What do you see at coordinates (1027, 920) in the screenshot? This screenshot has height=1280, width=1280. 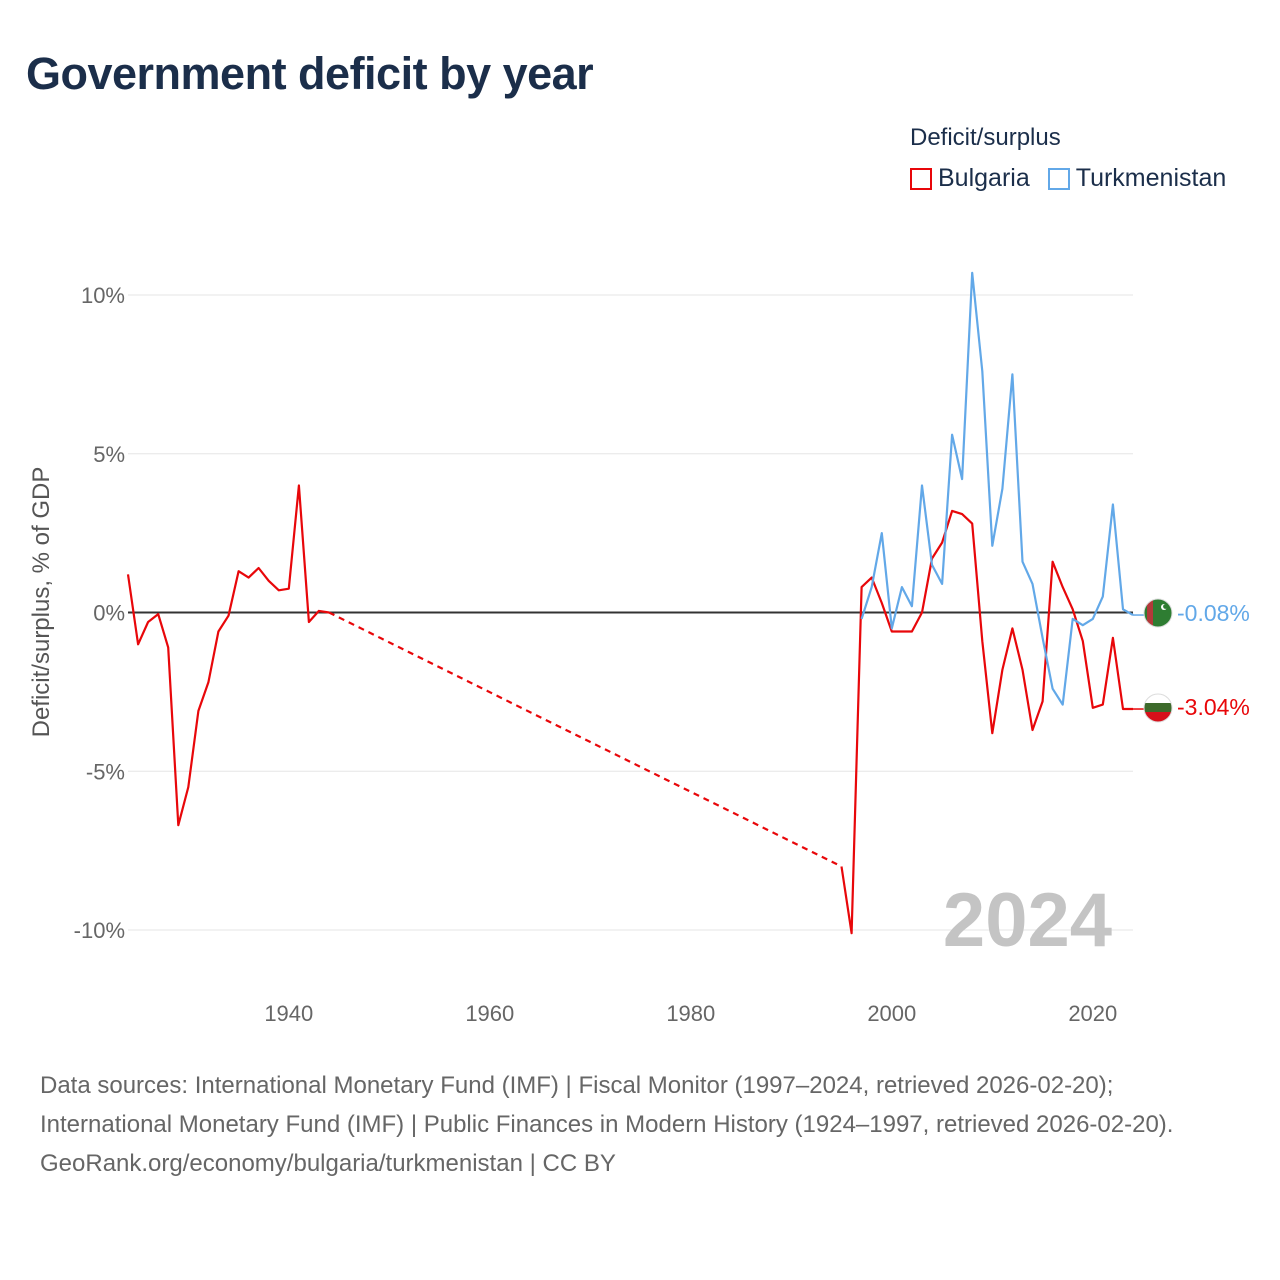 I see `year-watermark: 2024` at bounding box center [1027, 920].